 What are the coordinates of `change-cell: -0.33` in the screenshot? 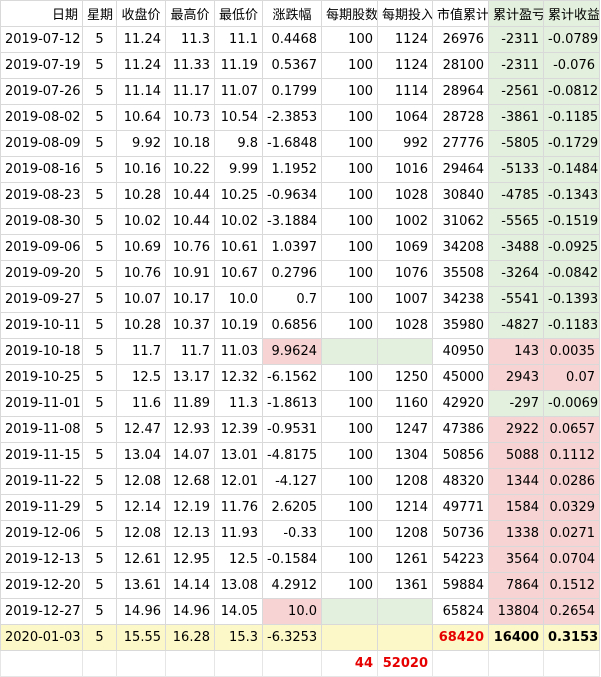 It's located at (292, 533).